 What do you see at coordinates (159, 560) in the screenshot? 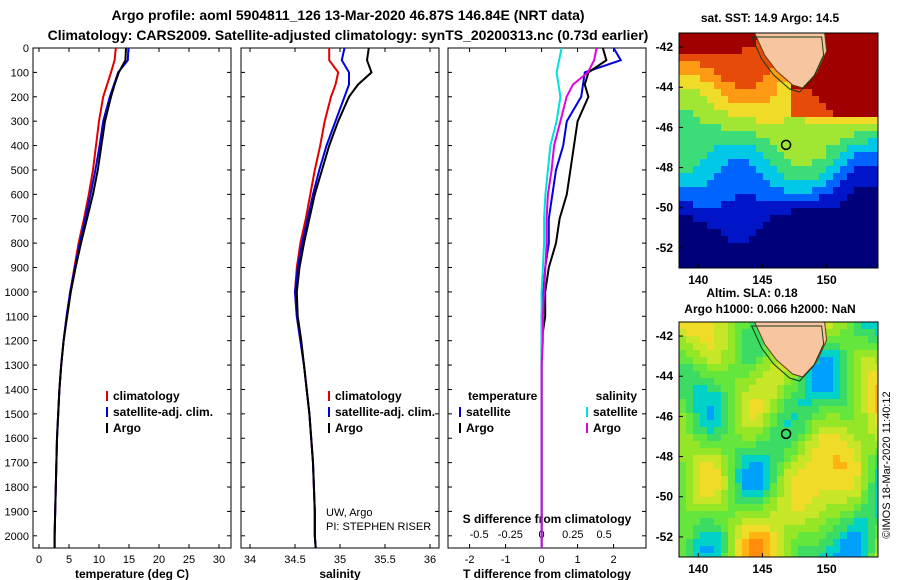
I see `x-tick-label: 20` at bounding box center [159, 560].